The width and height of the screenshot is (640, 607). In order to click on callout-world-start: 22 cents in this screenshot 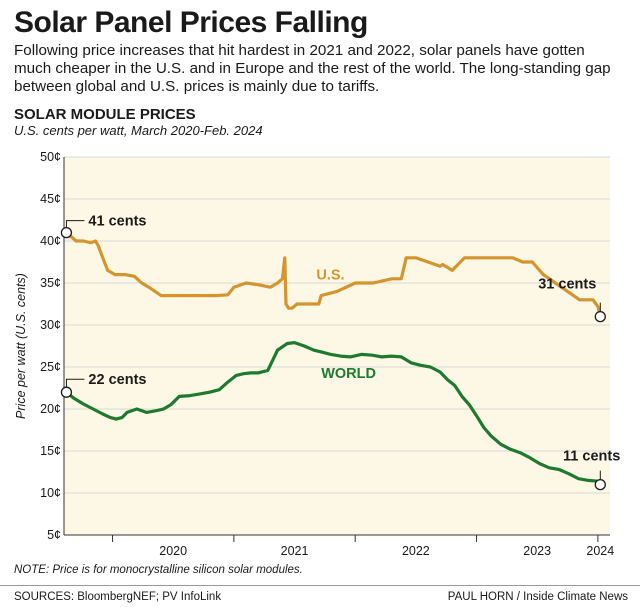, I will do `click(117, 380)`.